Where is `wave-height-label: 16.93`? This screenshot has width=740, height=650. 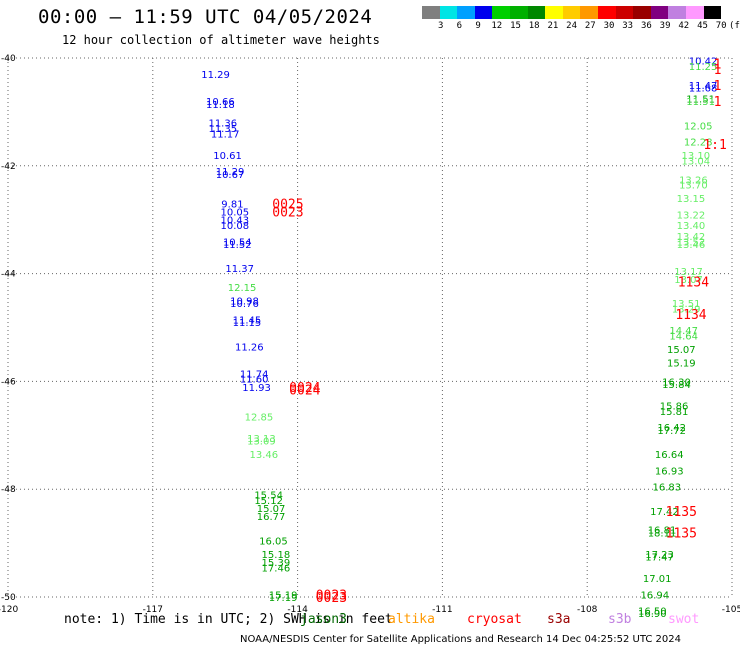
wave-height-label: 16.93 is located at coordinates (669, 471).